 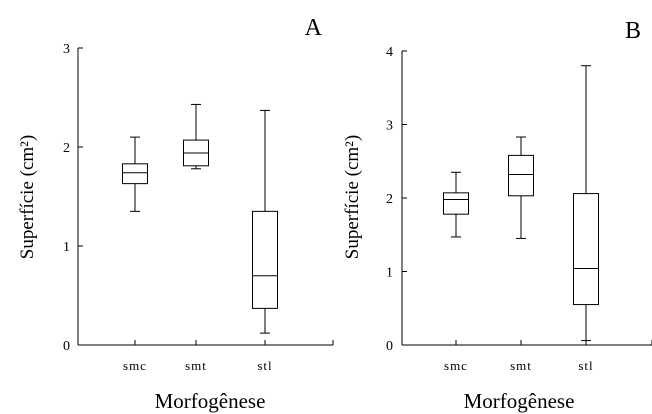 What do you see at coordinates (389, 52) in the screenshot?
I see `y-tick-label: 4` at bounding box center [389, 52].